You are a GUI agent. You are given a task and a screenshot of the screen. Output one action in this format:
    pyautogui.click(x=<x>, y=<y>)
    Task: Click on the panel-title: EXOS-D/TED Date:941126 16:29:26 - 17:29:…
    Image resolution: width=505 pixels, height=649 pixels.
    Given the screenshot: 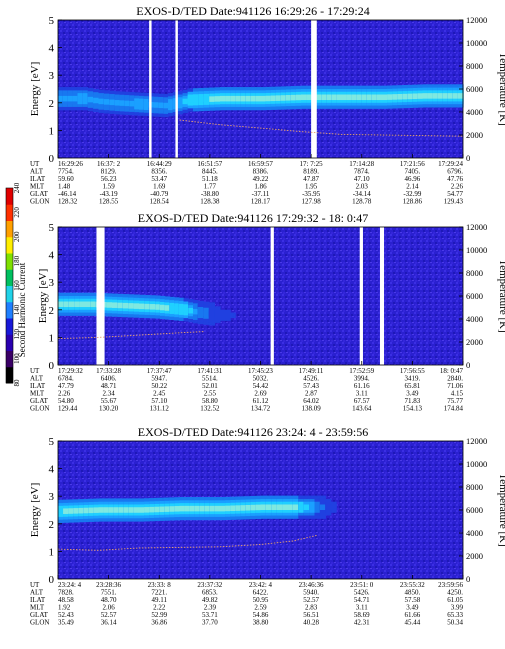 What is the action you would take?
    pyautogui.click(x=253, y=11)
    